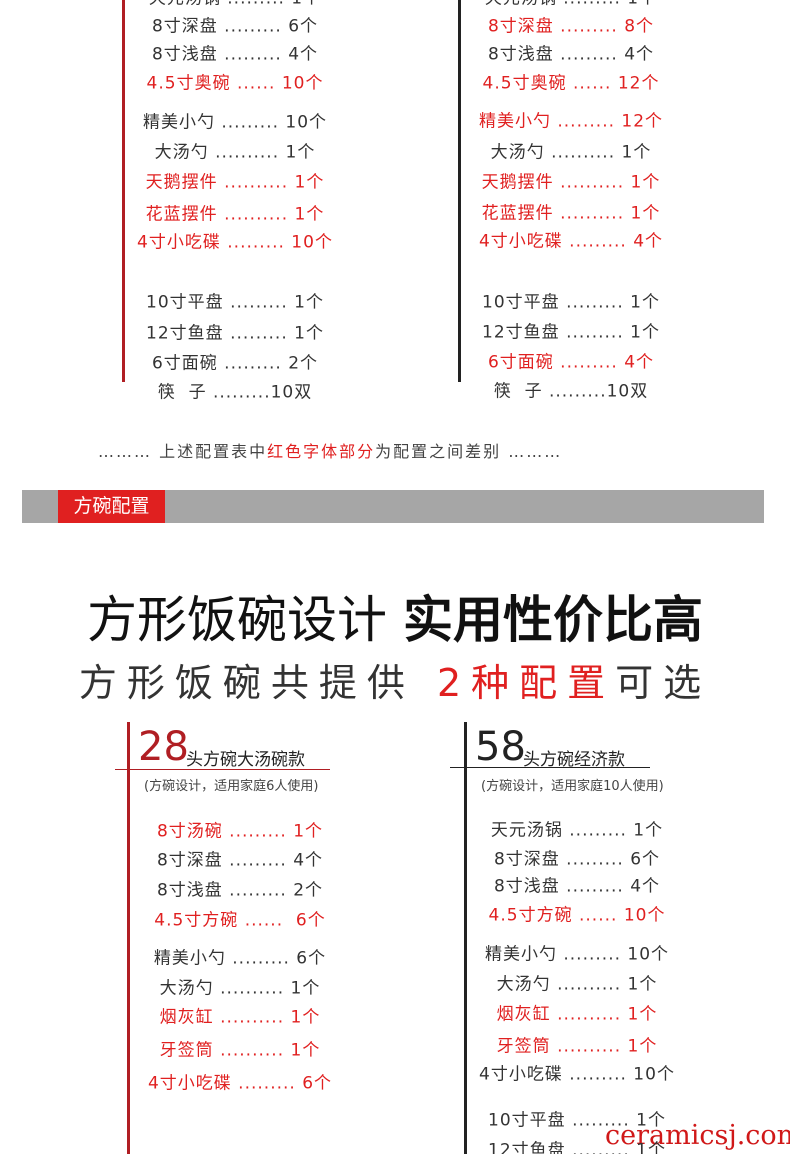 This screenshot has width=790, height=1154. What do you see at coordinates (321, 451) in the screenshot?
I see `note-highlight: 红色字体部分` at bounding box center [321, 451].